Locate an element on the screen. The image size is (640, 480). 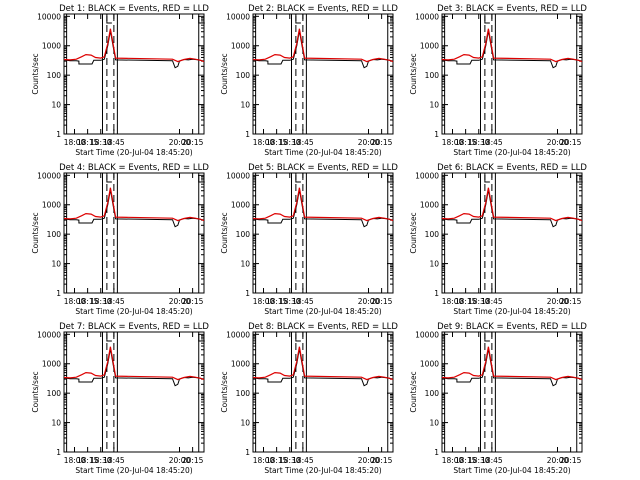
chart-title: Det 1: BLACK = Events, RED = LLD is located at coordinates (134, 9).